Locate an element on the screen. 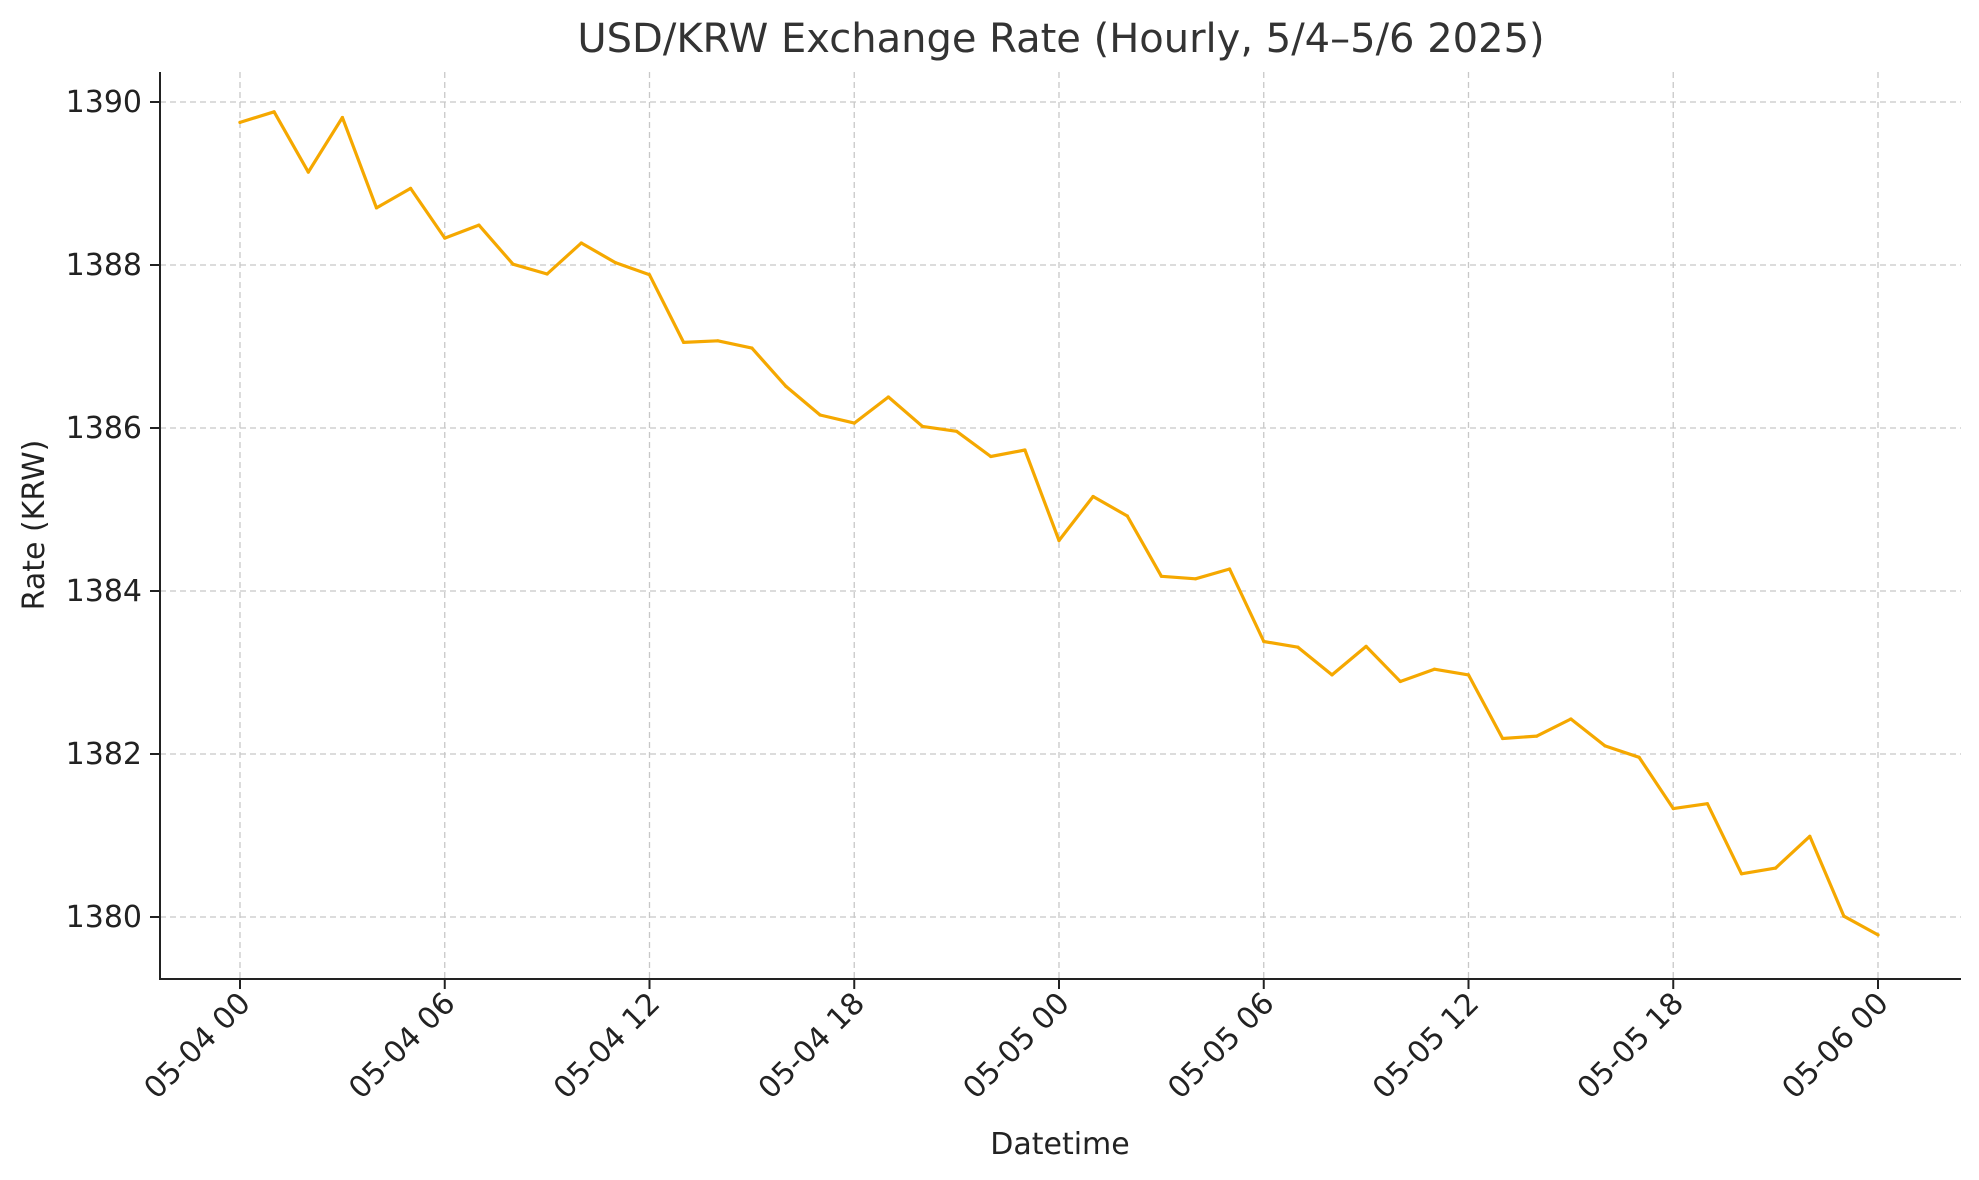  x-tick-label: 05-04 12 is located at coordinates (607, 1046).